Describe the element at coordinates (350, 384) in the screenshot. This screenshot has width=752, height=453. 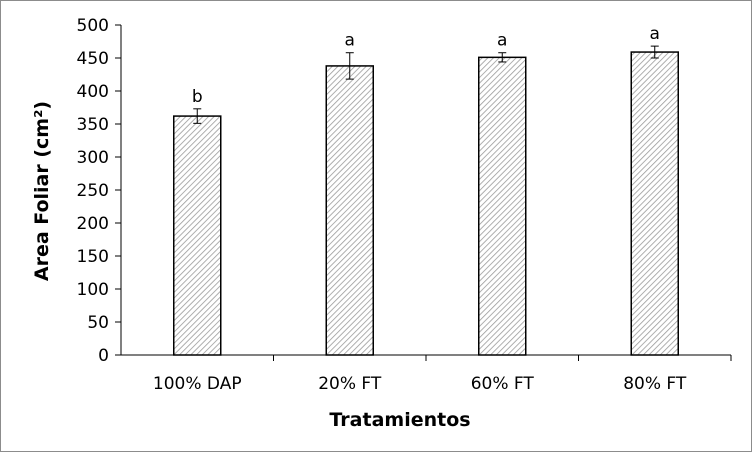
I see `x-tick-label: 20% FT` at that location.